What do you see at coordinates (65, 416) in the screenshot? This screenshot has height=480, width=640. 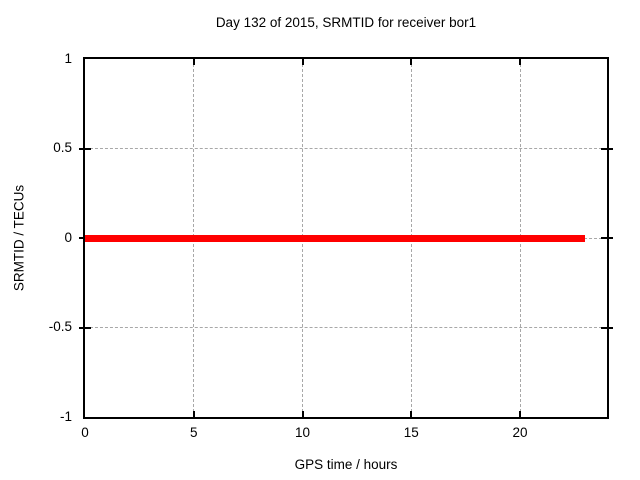 I see `y-tick-label: -1` at bounding box center [65, 416].